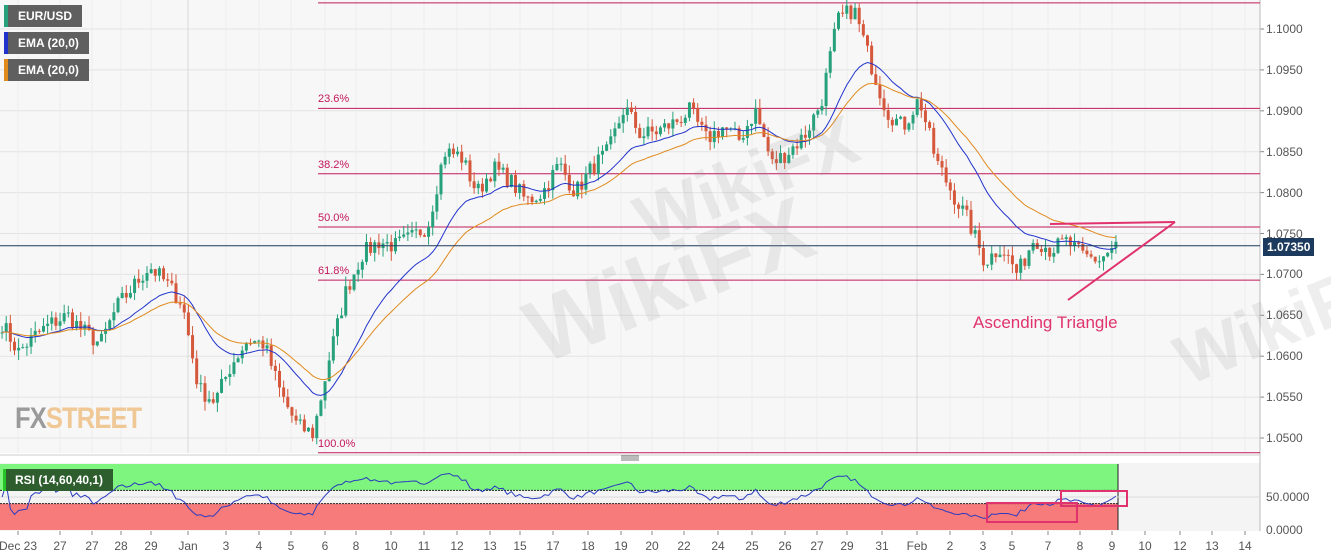  What do you see at coordinates (6, 70) in the screenshot?
I see `color-swatch` at bounding box center [6, 70].